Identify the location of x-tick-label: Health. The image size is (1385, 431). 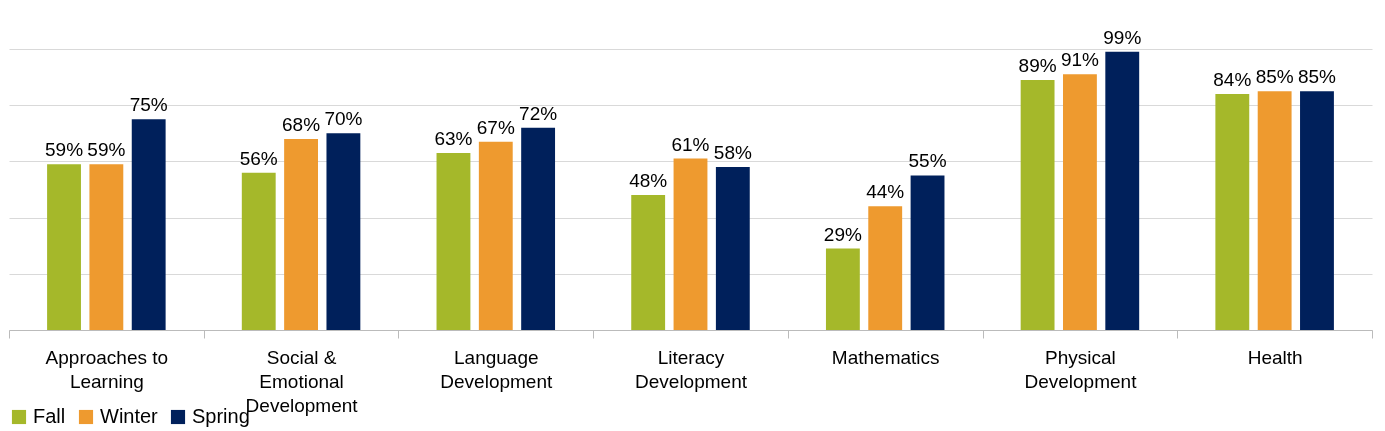
(1275, 357).